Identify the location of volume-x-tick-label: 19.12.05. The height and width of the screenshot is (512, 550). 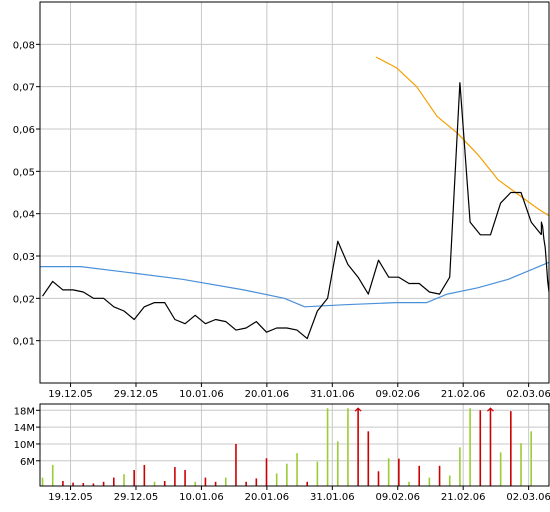
(70, 497).